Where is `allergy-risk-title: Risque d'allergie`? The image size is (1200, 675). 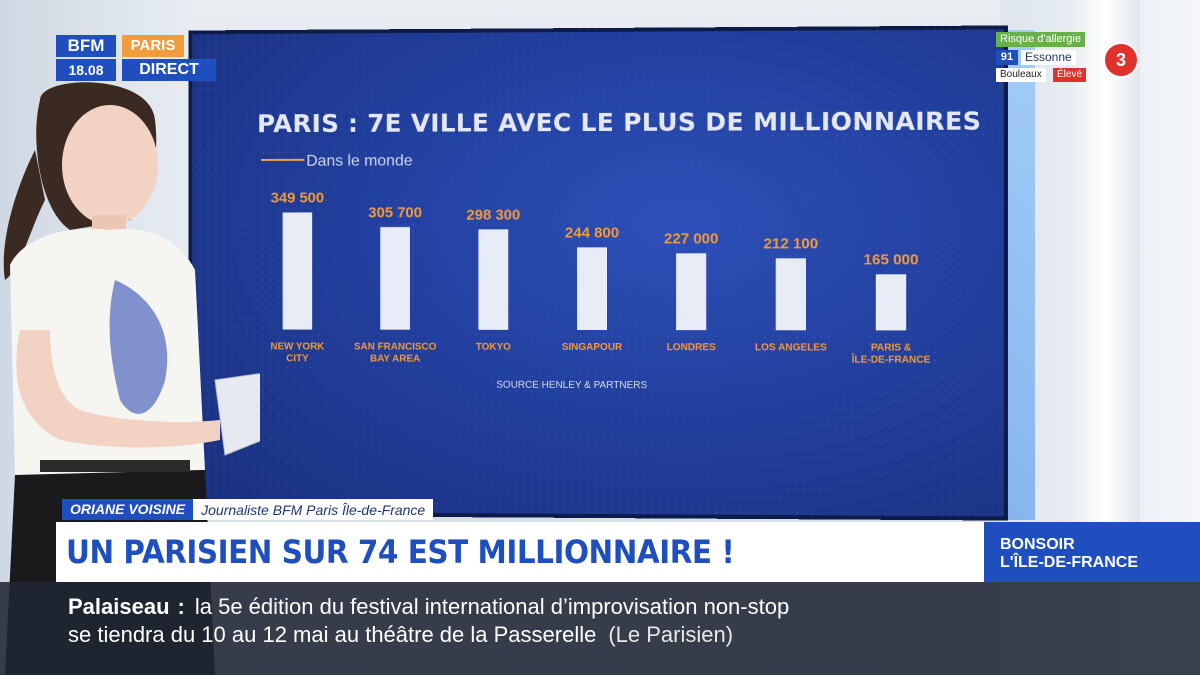 allergy-risk-title: Risque d'allergie is located at coordinates (1040, 39).